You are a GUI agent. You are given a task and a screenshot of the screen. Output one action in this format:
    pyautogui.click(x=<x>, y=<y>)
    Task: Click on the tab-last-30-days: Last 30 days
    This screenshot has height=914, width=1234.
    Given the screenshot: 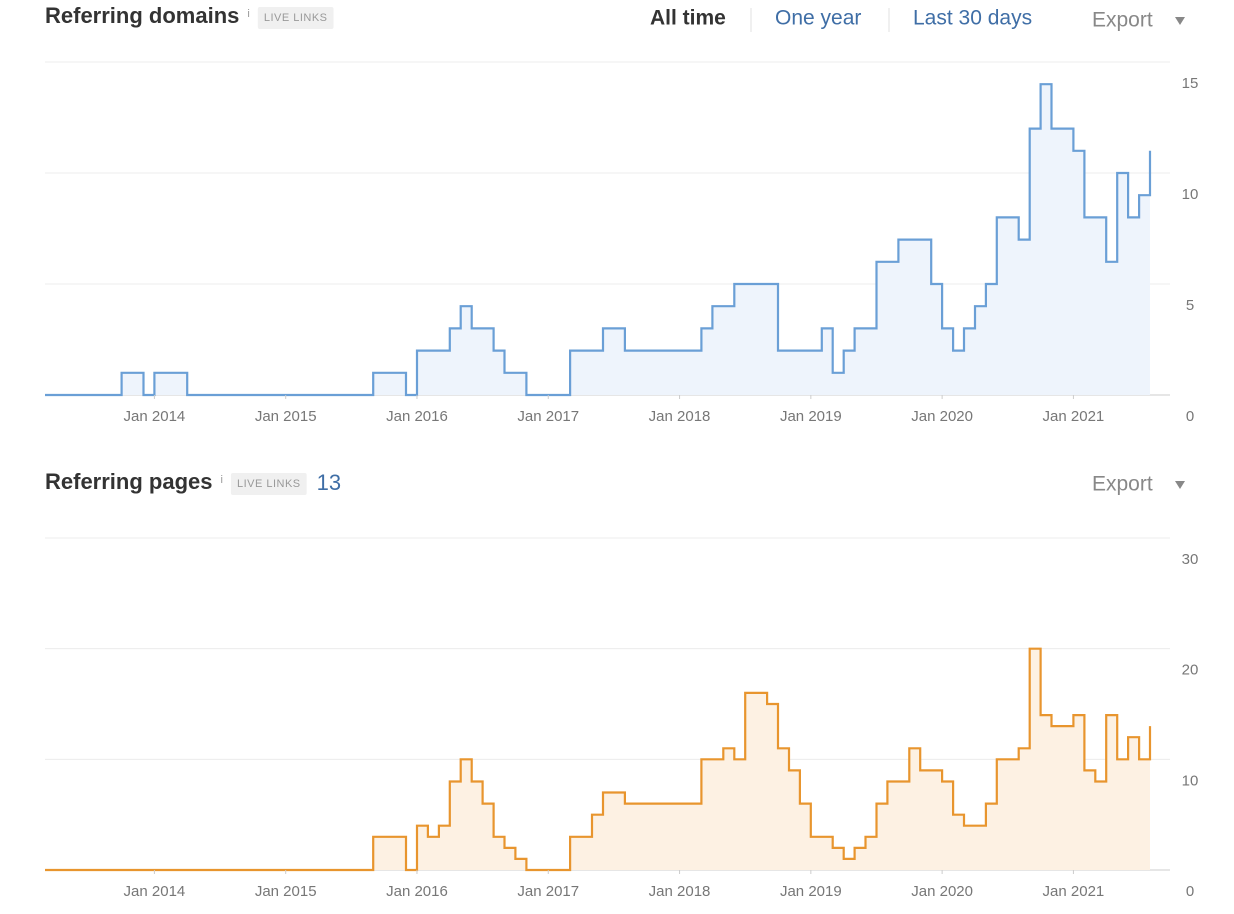 What is the action you would take?
    pyautogui.click(x=972, y=18)
    